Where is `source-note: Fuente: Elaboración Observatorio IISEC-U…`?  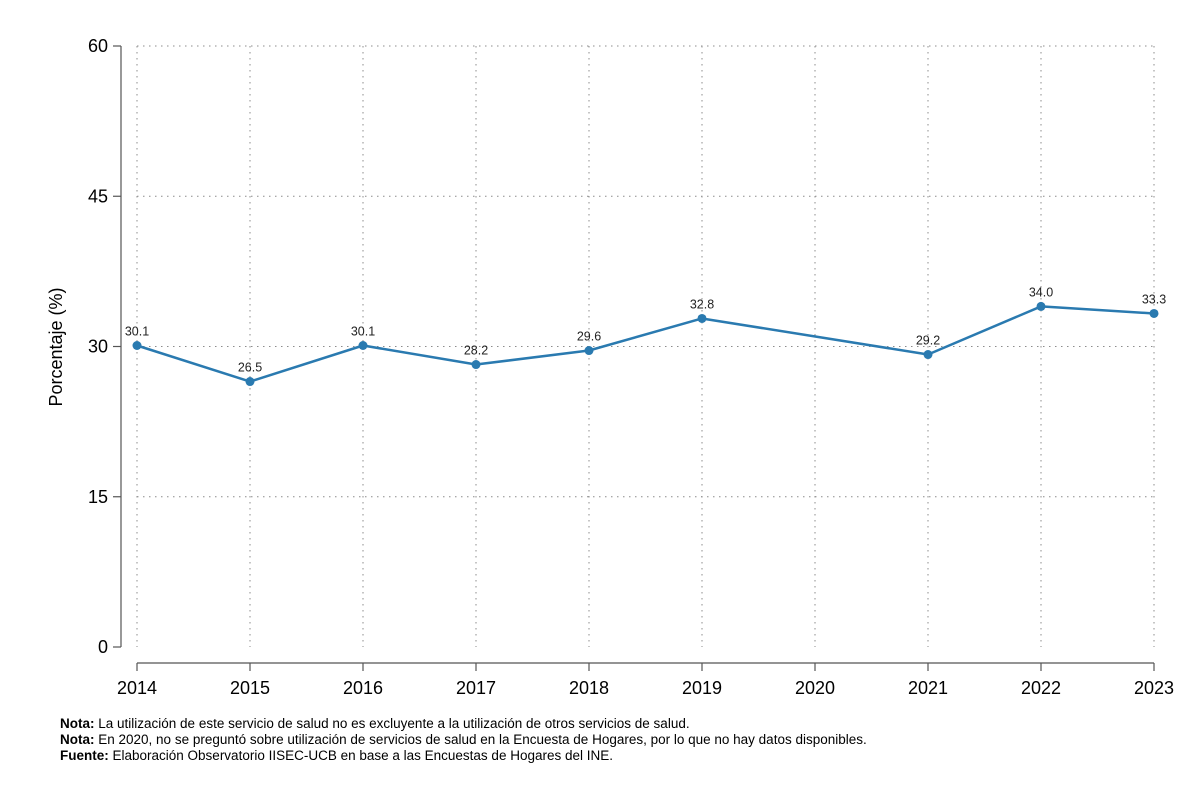
source-note: Fuente: Elaboración Observatorio IISEC-U… is located at coordinates (463, 756).